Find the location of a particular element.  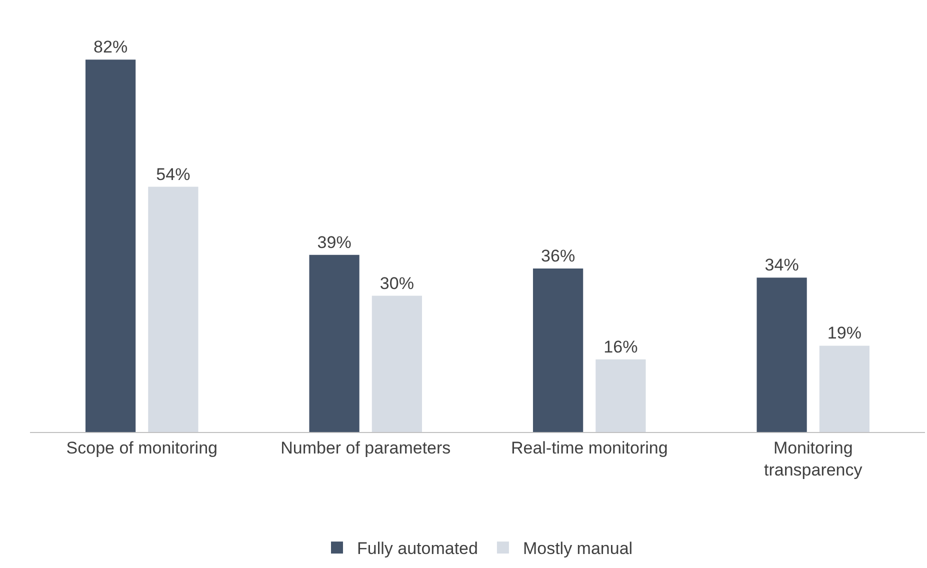

data-label: 30% is located at coordinates (397, 283).